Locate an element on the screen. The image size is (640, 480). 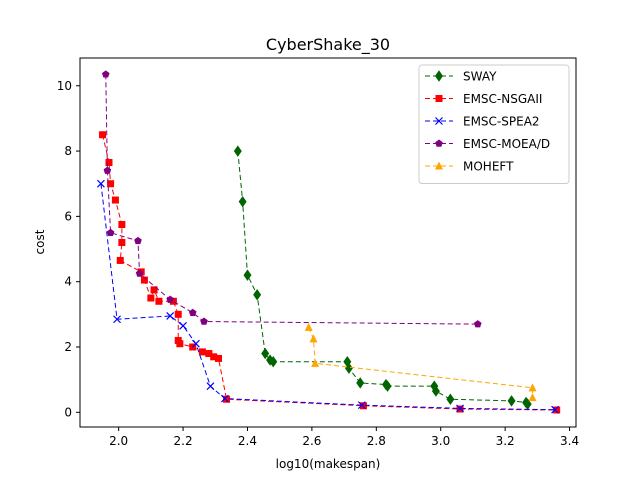
legend-box is located at coordinates (494, 124).